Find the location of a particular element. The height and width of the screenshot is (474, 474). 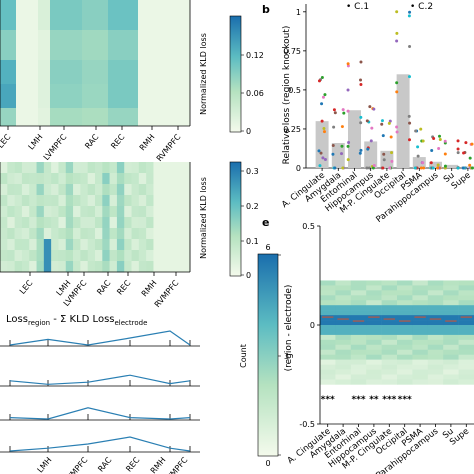

legend-c1: • C.1 is located at coordinates (357, 7).